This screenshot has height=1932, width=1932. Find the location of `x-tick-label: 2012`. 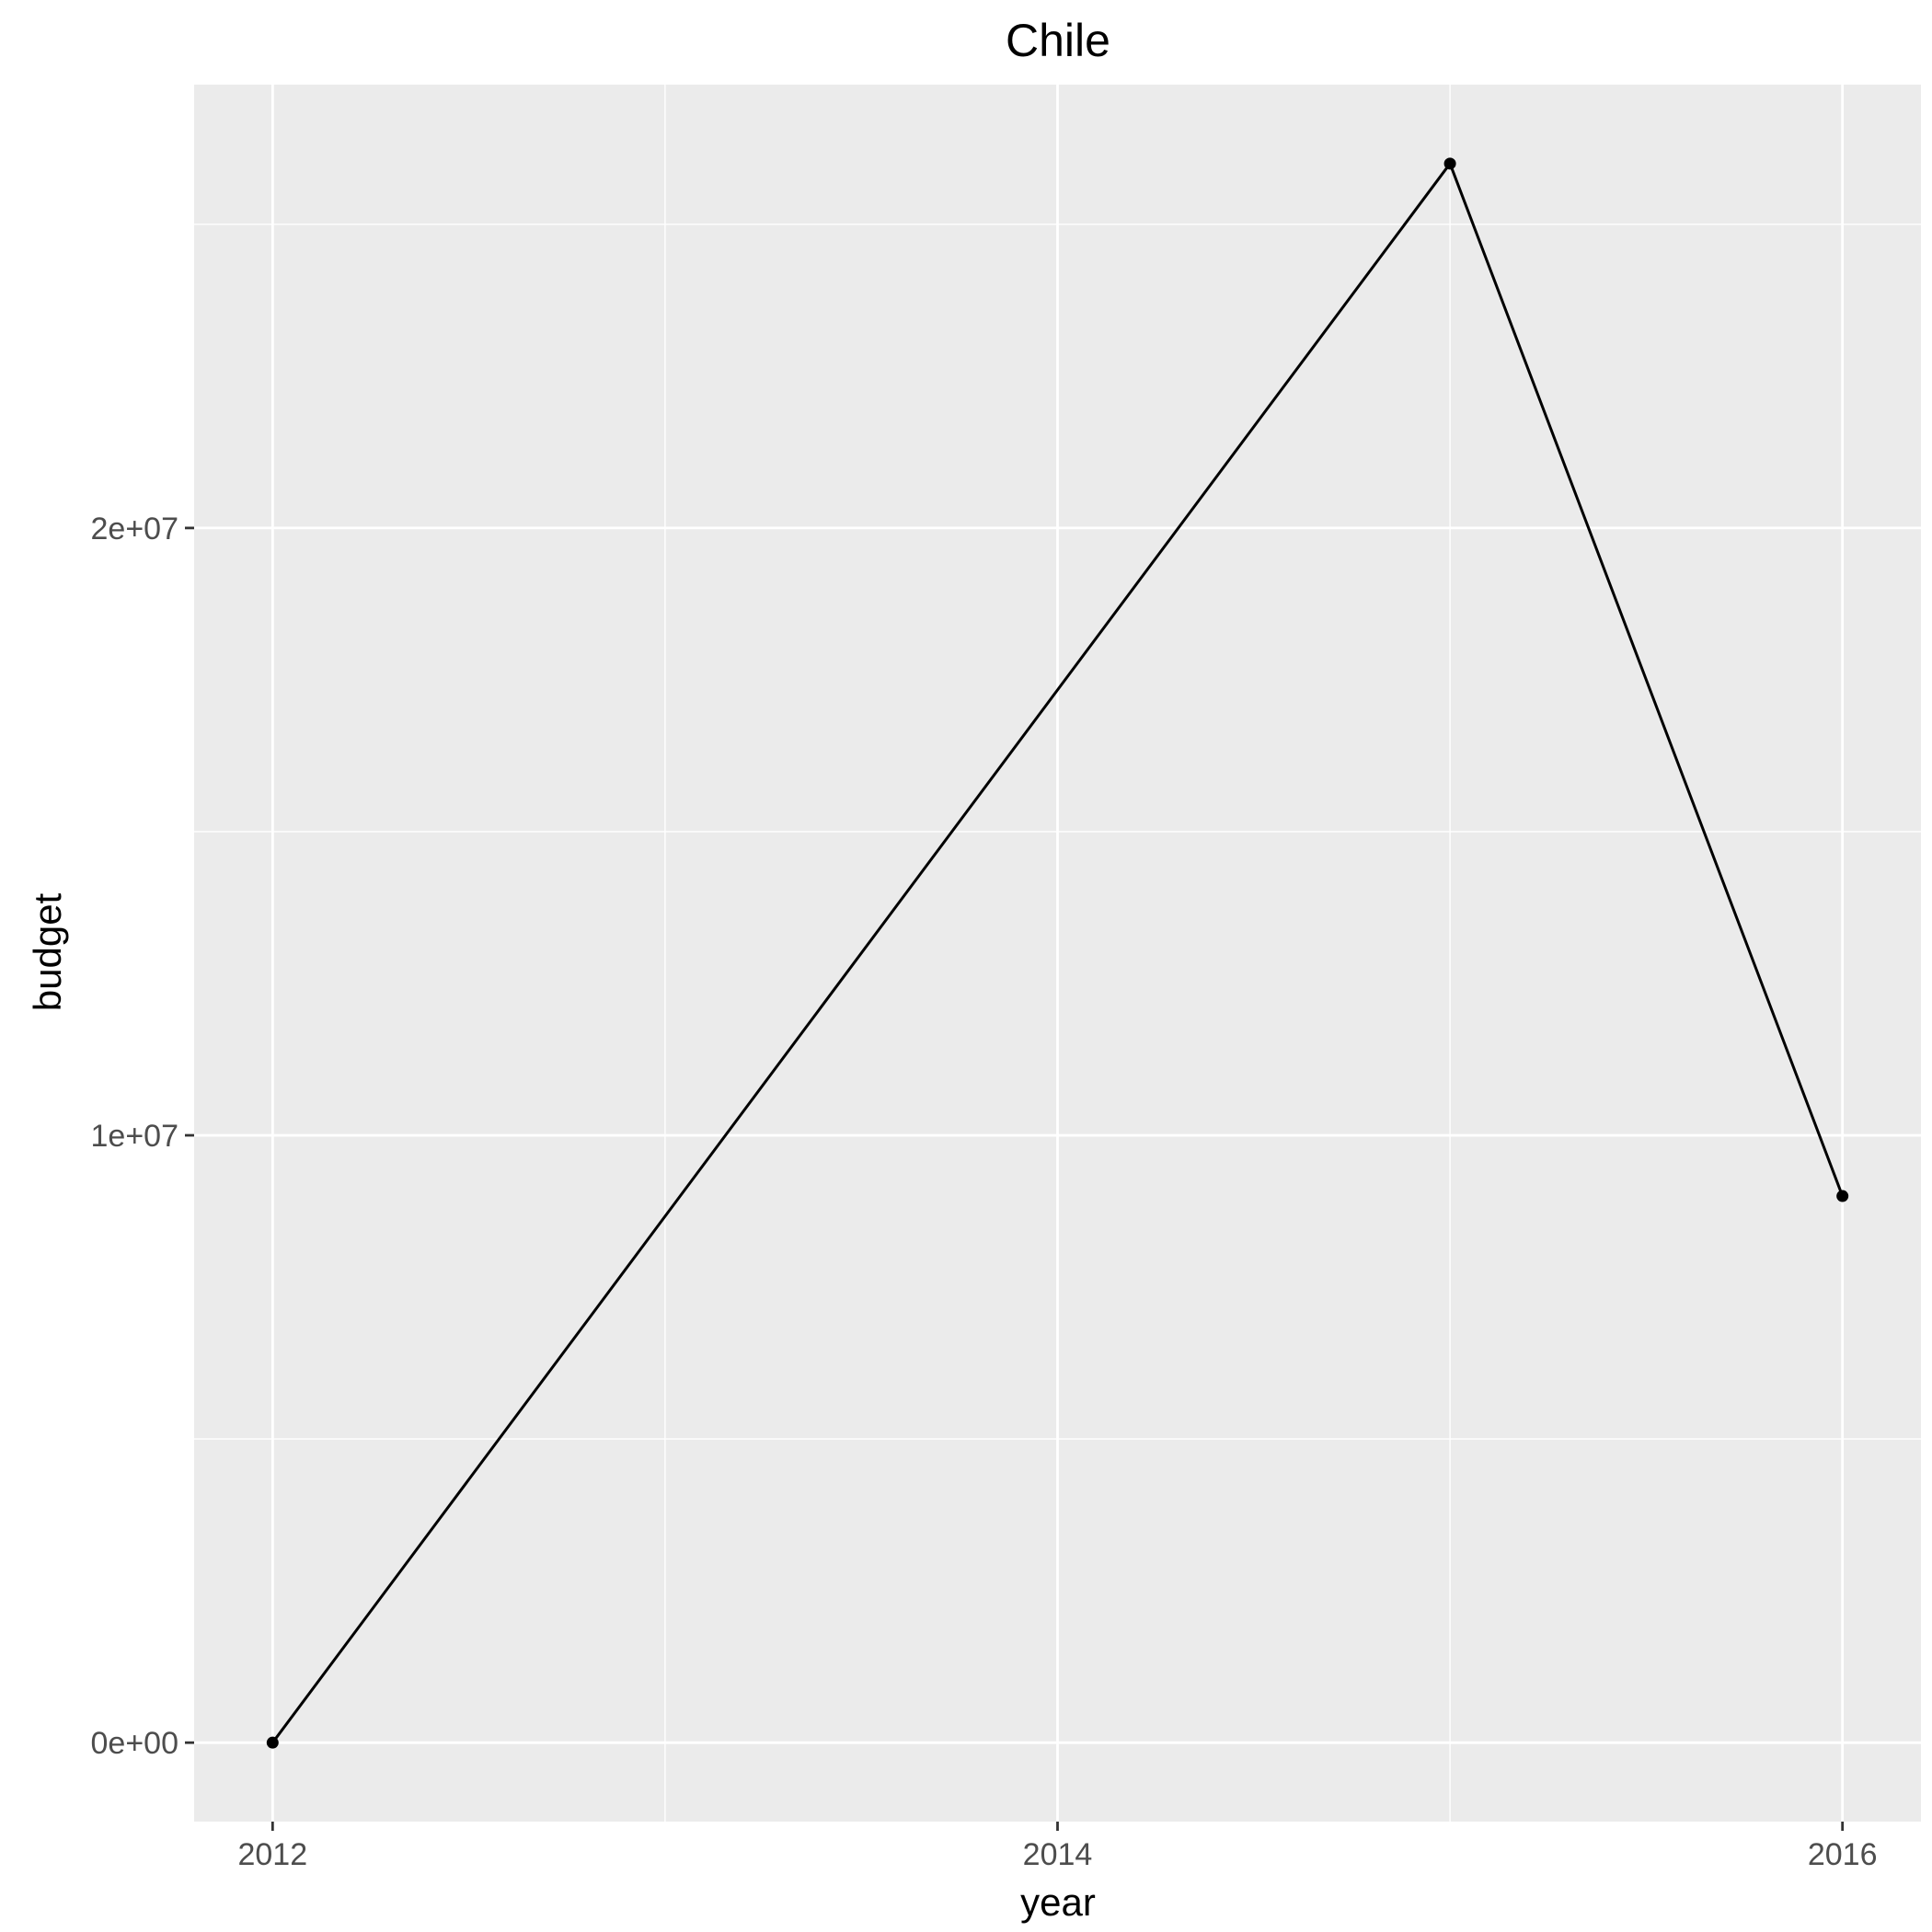

x-tick-label: 2012 is located at coordinates (272, 1854).